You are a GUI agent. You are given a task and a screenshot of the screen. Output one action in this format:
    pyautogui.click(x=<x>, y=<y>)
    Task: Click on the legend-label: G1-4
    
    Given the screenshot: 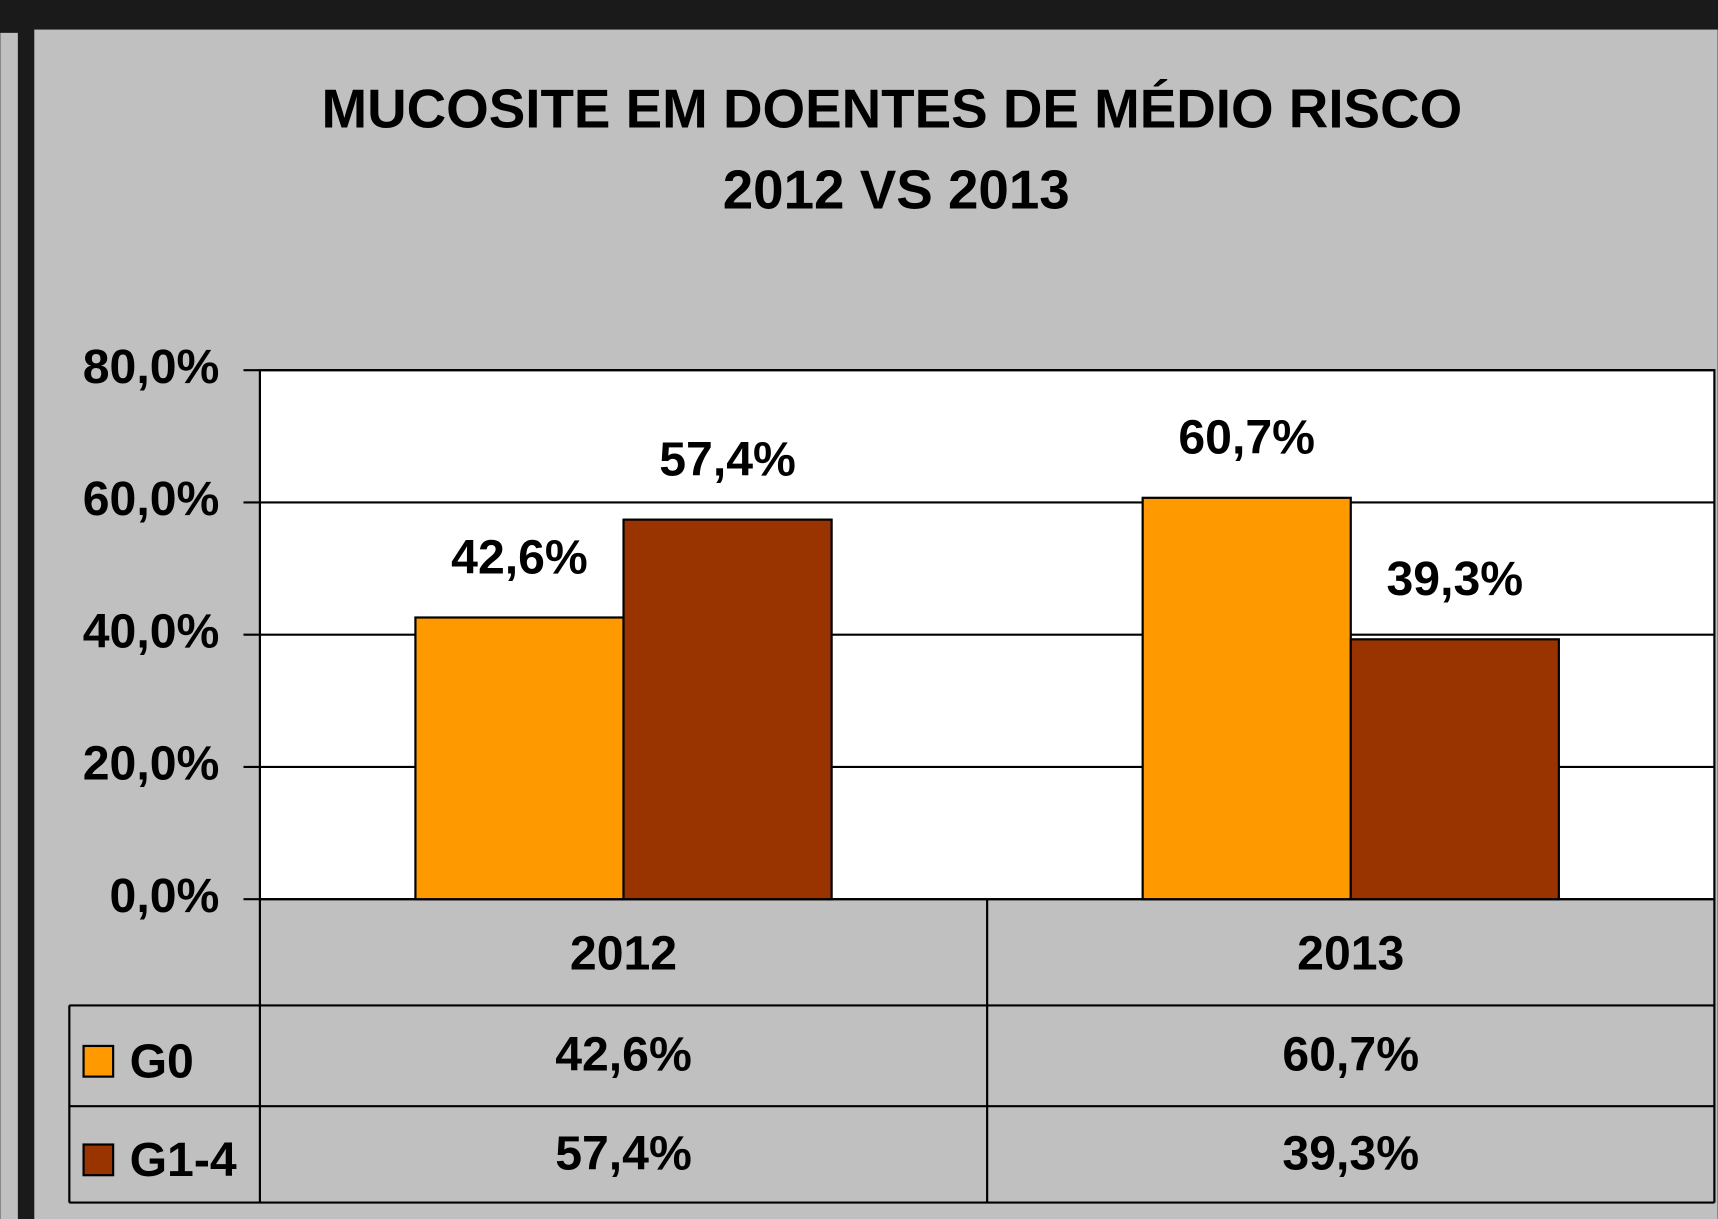 What is the action you would take?
    pyautogui.click(x=183, y=1160)
    